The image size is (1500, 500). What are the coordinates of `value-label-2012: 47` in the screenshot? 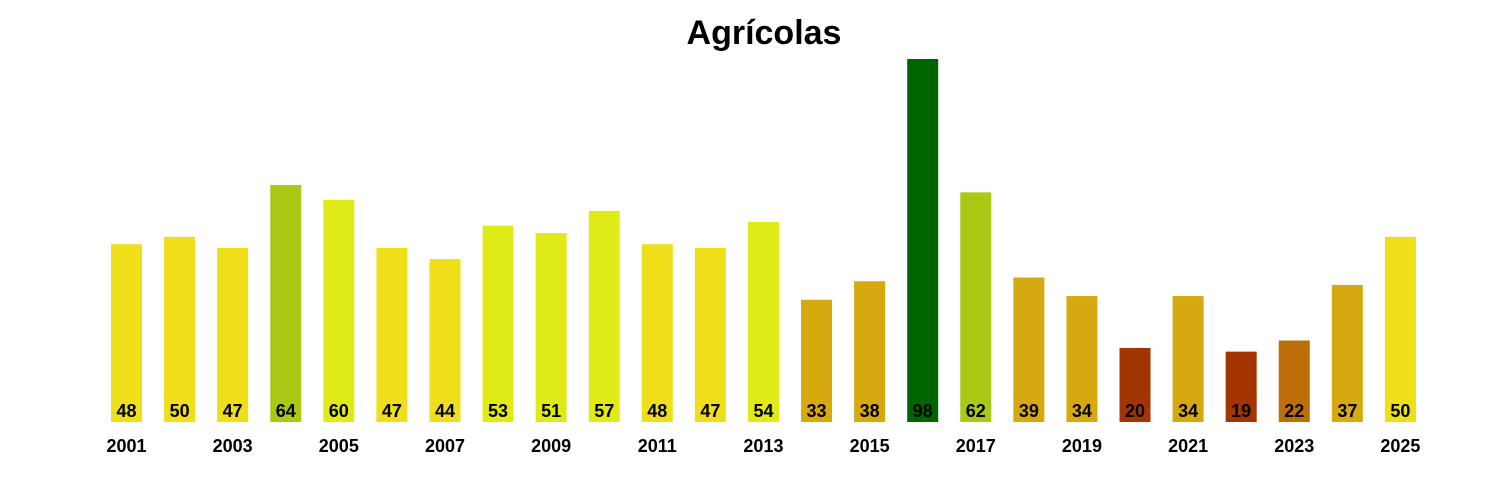 It's located at (710, 411).